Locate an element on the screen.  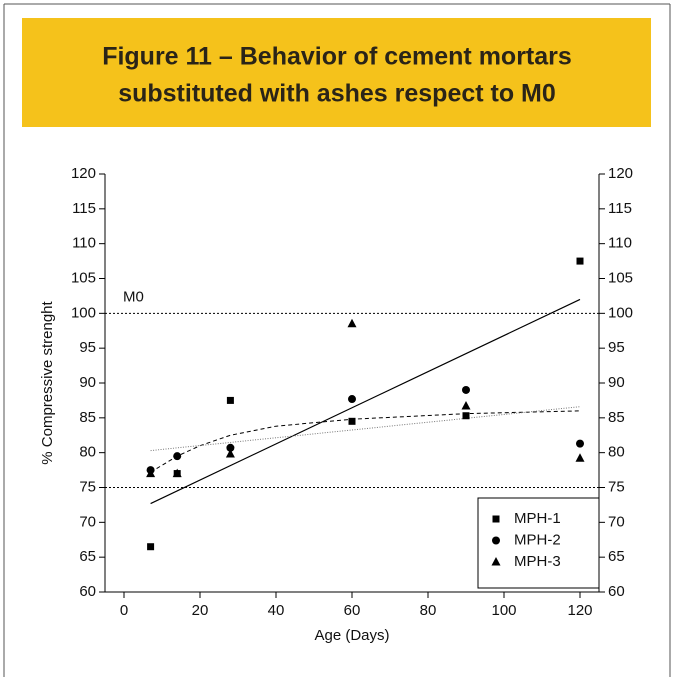
legend-label: MPH-1 is located at coordinates (537, 518).